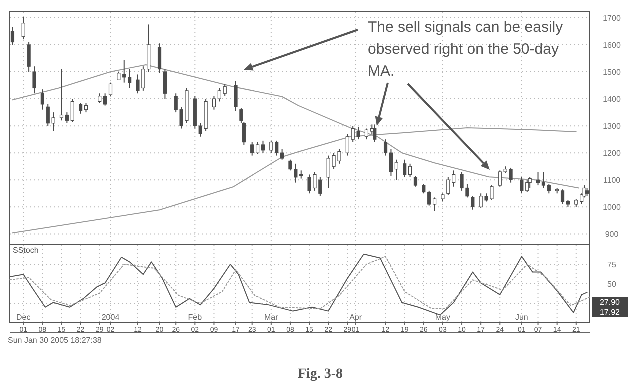 This screenshot has width=641, height=388. What do you see at coordinates (612, 265) in the screenshot?
I see `y-tick-label: 75` at bounding box center [612, 265].